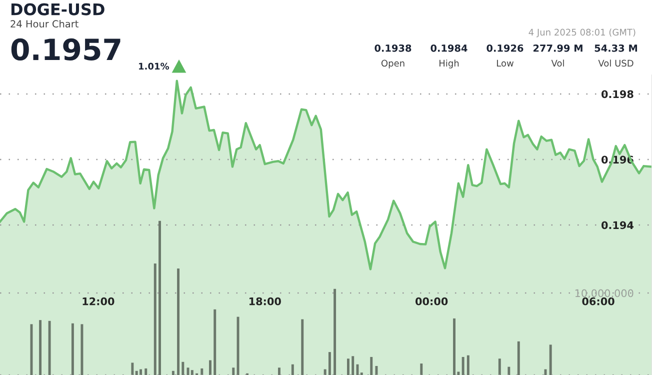 This screenshot has width=652, height=375. I want to click on text: 0.1938, so click(393, 48).